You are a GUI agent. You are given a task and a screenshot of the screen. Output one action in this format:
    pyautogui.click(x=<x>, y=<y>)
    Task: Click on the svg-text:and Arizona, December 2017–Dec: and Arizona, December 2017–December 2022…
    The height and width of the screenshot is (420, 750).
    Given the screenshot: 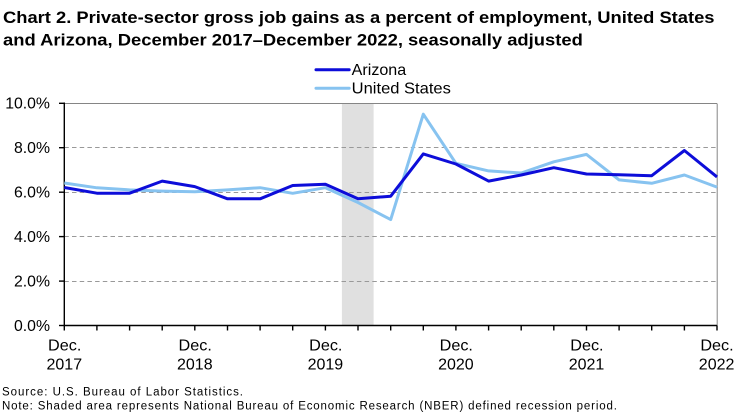 What is the action you would take?
    pyautogui.click(x=293, y=39)
    